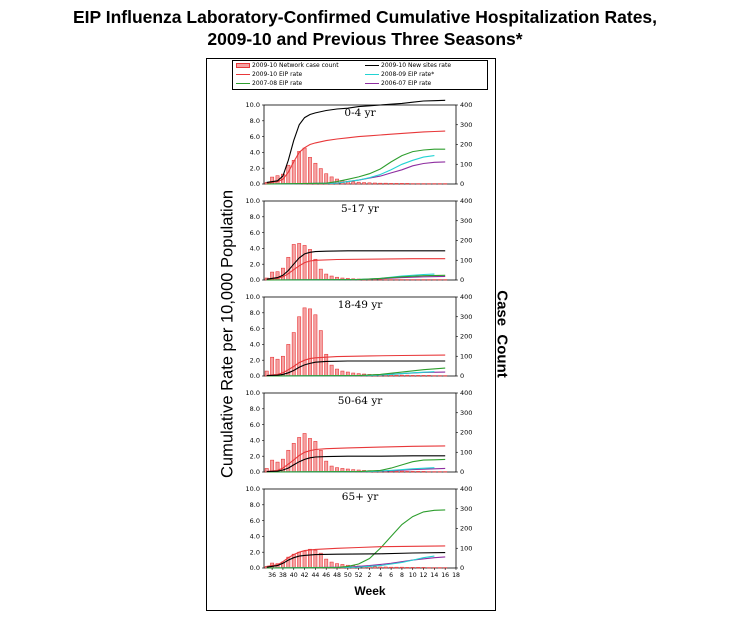 The width and height of the screenshot is (730, 620). Describe the element at coordinates (402, 575) in the screenshot. I see `x-tick-label: 8` at that location.